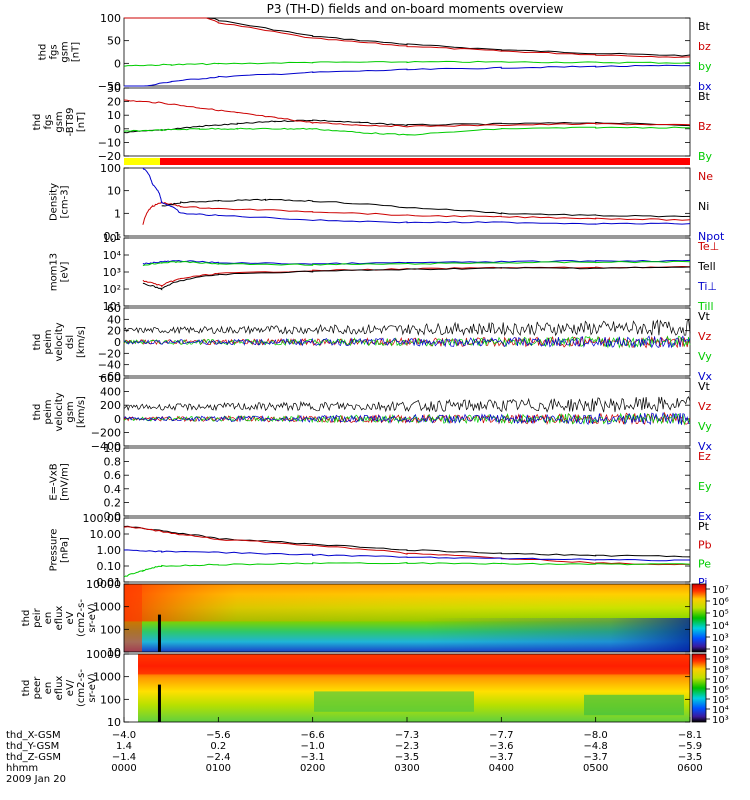 This screenshot has height=800, width=750. I want to click on y-axis-label: [cm-3], so click(65, 201).